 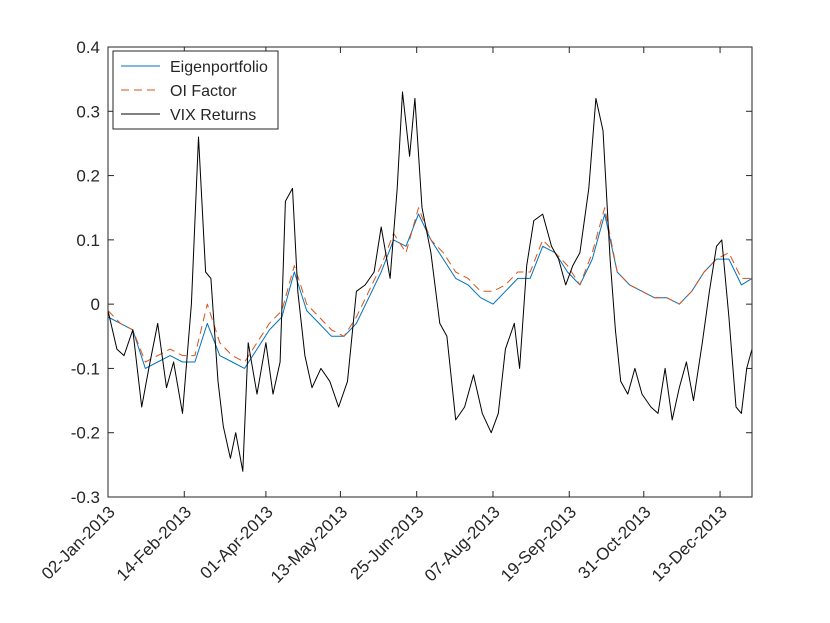 What do you see at coordinates (236, 542) in the screenshot?
I see `x-tick-label: 01-Apr-2013` at bounding box center [236, 542].